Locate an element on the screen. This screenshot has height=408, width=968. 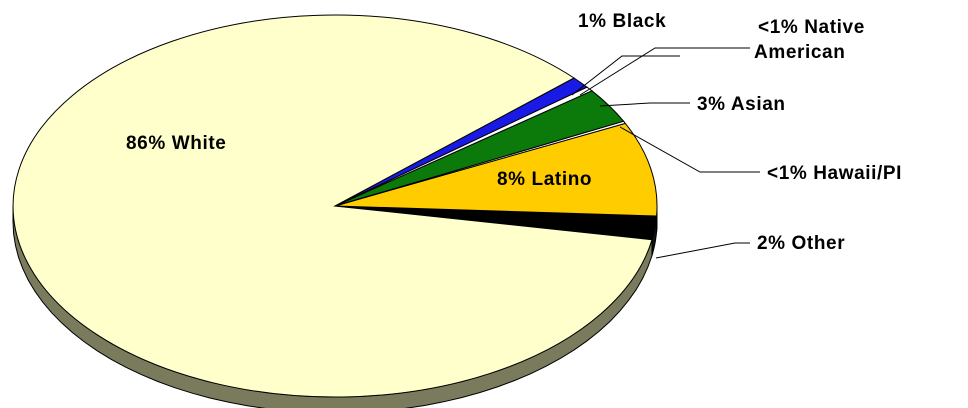
leader-line-asian is located at coordinates (644, 104).